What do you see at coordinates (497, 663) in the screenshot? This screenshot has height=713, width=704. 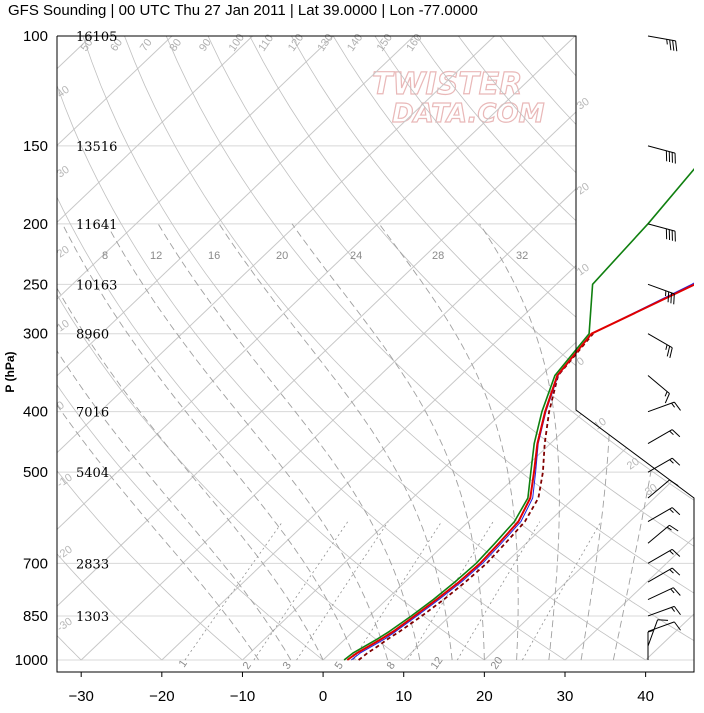 I see `mixing-ratio-label: 20` at bounding box center [497, 663].